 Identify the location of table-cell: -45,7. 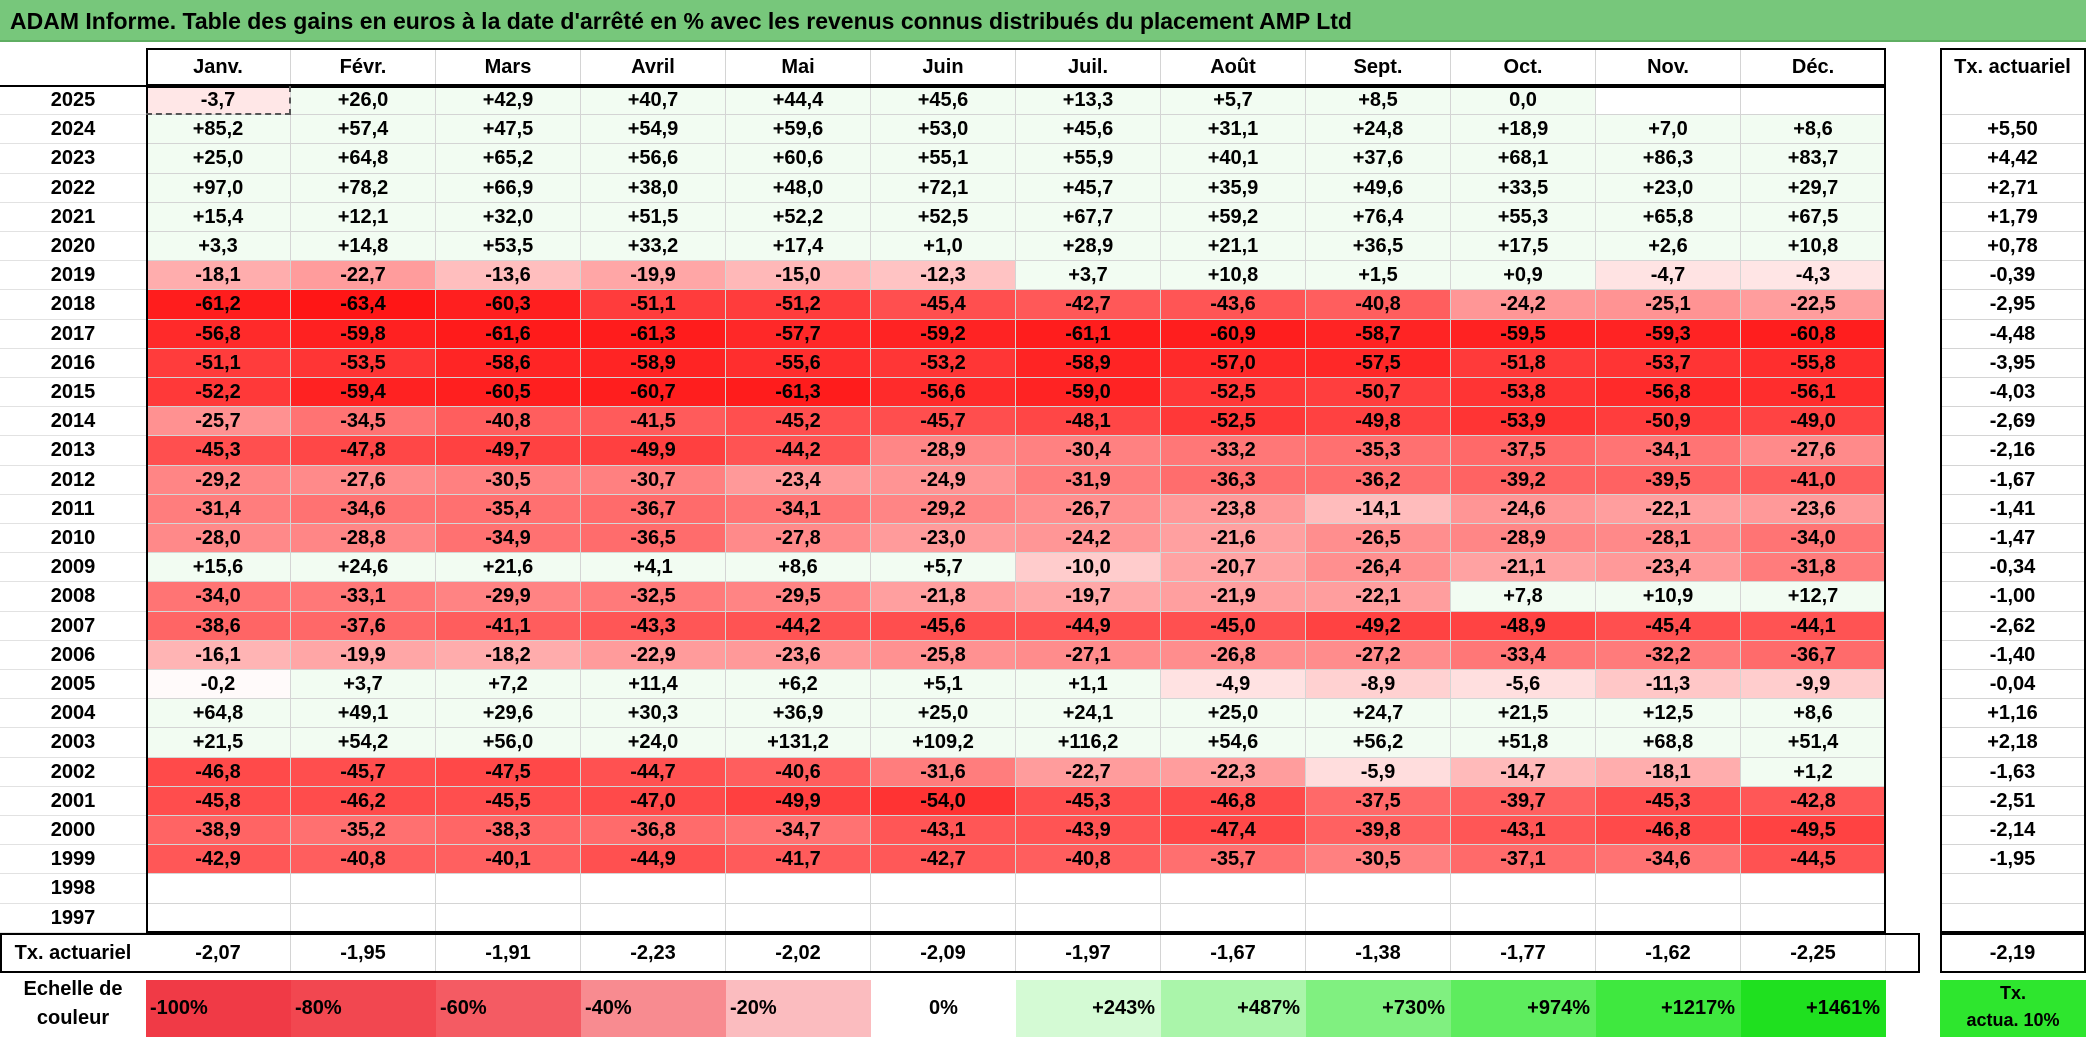
(943, 422).